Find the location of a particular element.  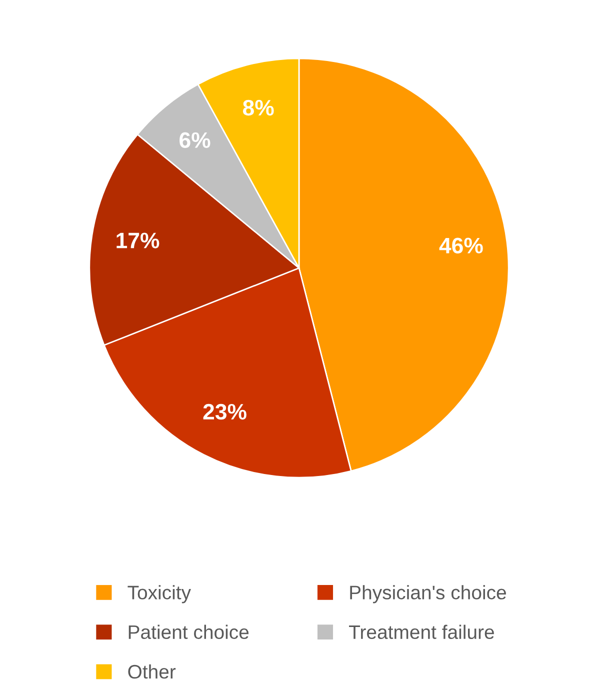

data-label: 23% is located at coordinates (224, 412).